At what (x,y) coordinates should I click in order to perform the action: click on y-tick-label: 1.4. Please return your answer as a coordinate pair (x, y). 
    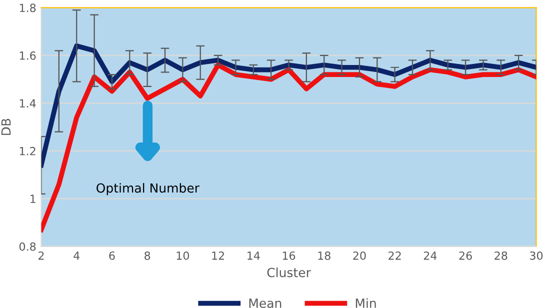
    Looking at the image, I should click on (28, 103).